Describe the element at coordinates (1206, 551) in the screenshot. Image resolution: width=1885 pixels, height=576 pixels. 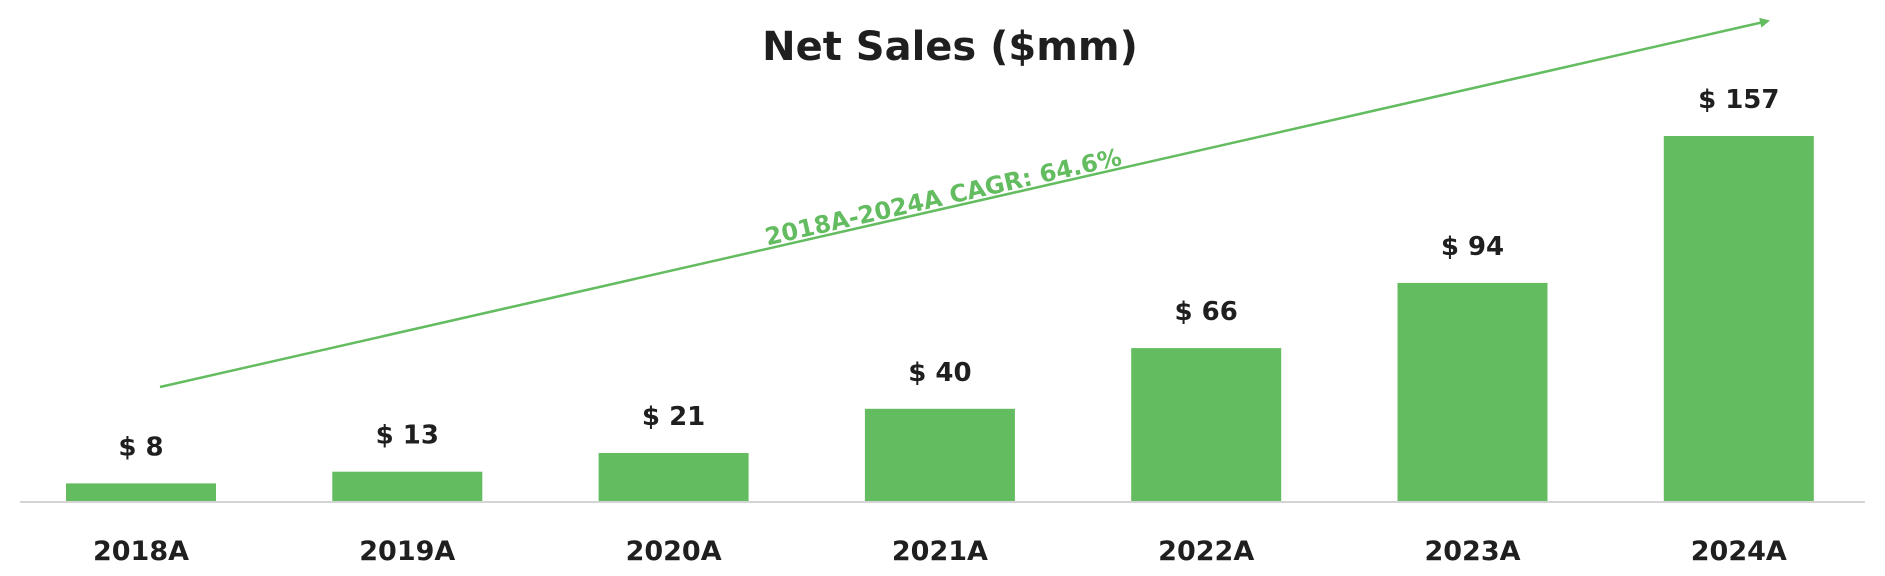
I see `x-tick-2022A: 2022A` at that location.